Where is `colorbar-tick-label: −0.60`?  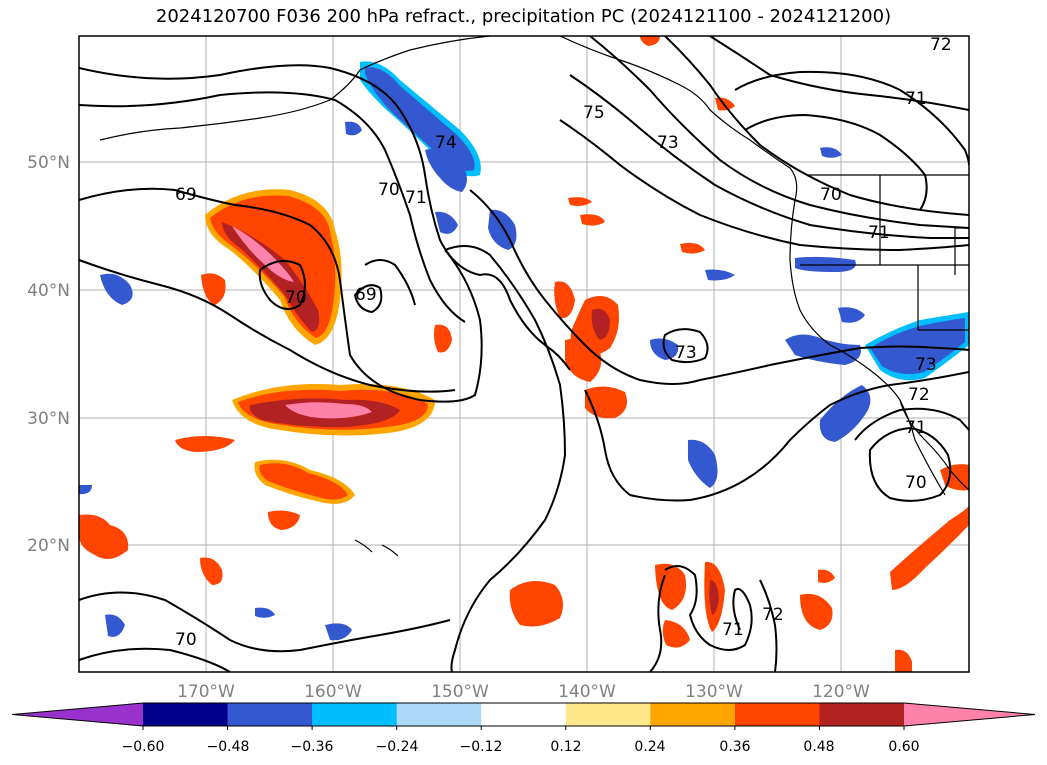
colorbar-tick-label: −0.60 is located at coordinates (143, 747).